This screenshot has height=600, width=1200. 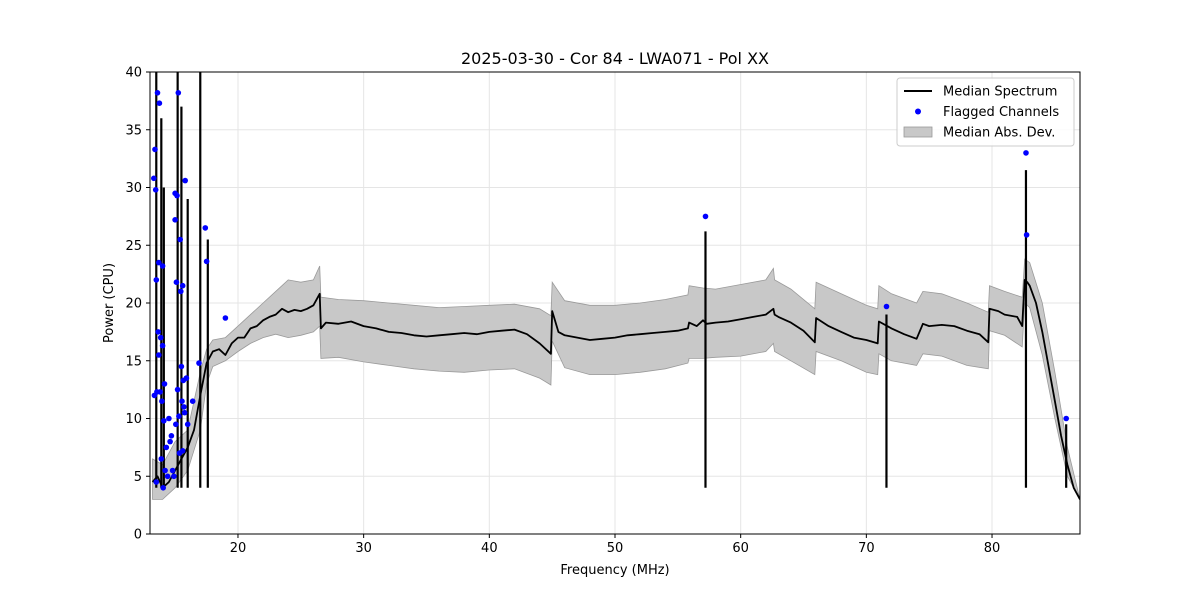 What do you see at coordinates (133, 419) in the screenshot?
I see `y-tick-label: 10` at bounding box center [133, 419].